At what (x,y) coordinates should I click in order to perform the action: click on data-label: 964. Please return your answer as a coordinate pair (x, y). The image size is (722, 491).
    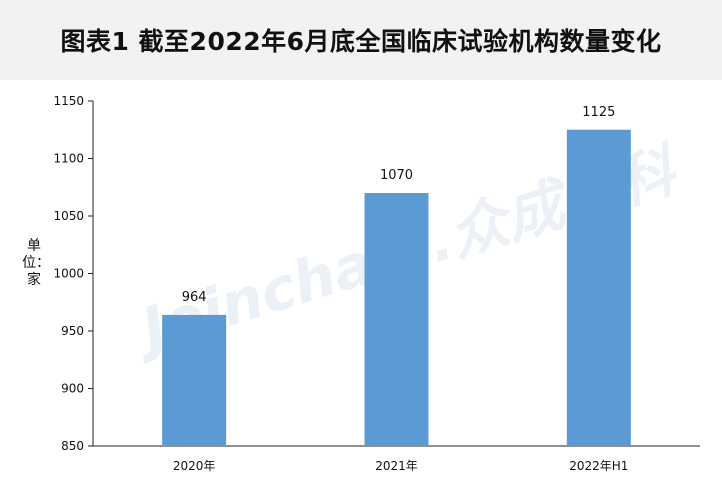
    Looking at the image, I should click on (194, 297).